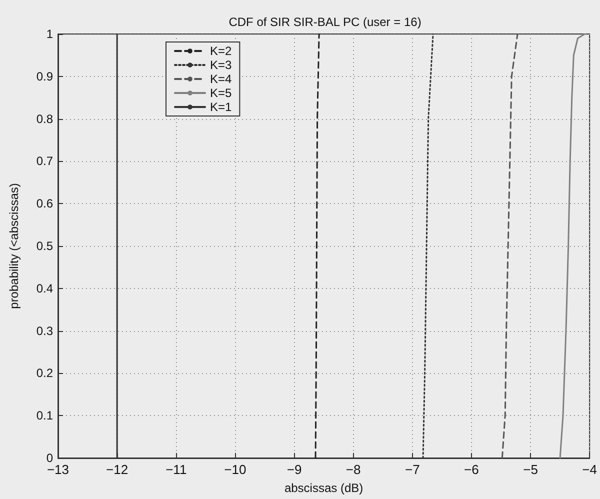 This screenshot has width=600, height=499. I want to click on y-tick-label: 0.1, so click(45, 415).